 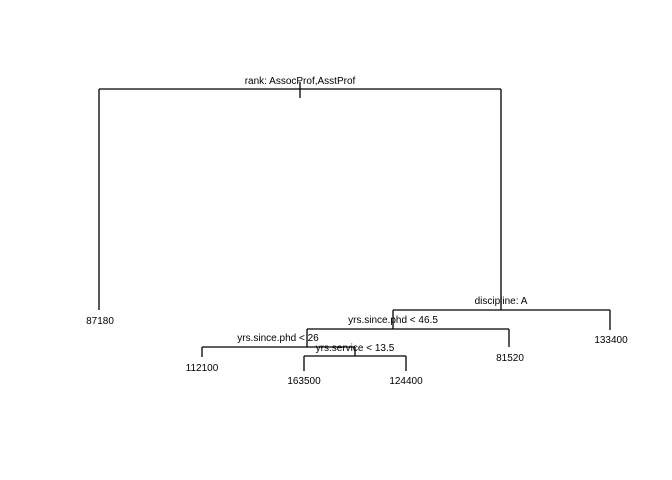 I want to click on leaf-label: 112100, so click(x=202, y=368).